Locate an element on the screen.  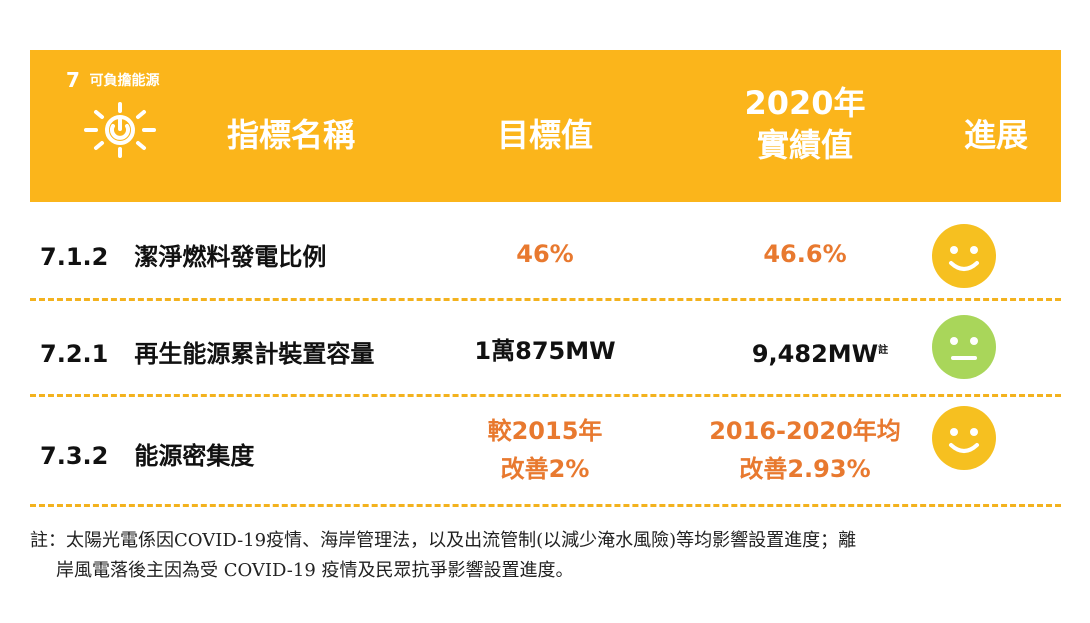
target-value: 46% is located at coordinates (545, 254).